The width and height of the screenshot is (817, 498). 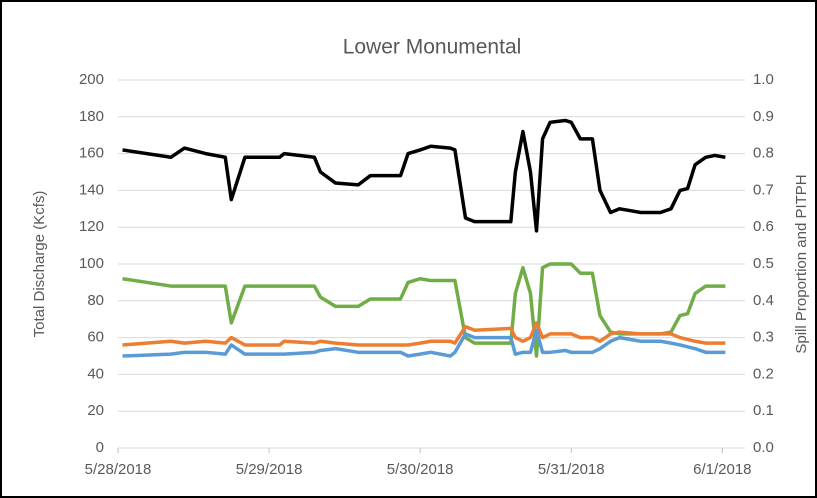 What do you see at coordinates (763, 337) in the screenshot?
I see `y2-tick-label: 0.3` at bounding box center [763, 337].